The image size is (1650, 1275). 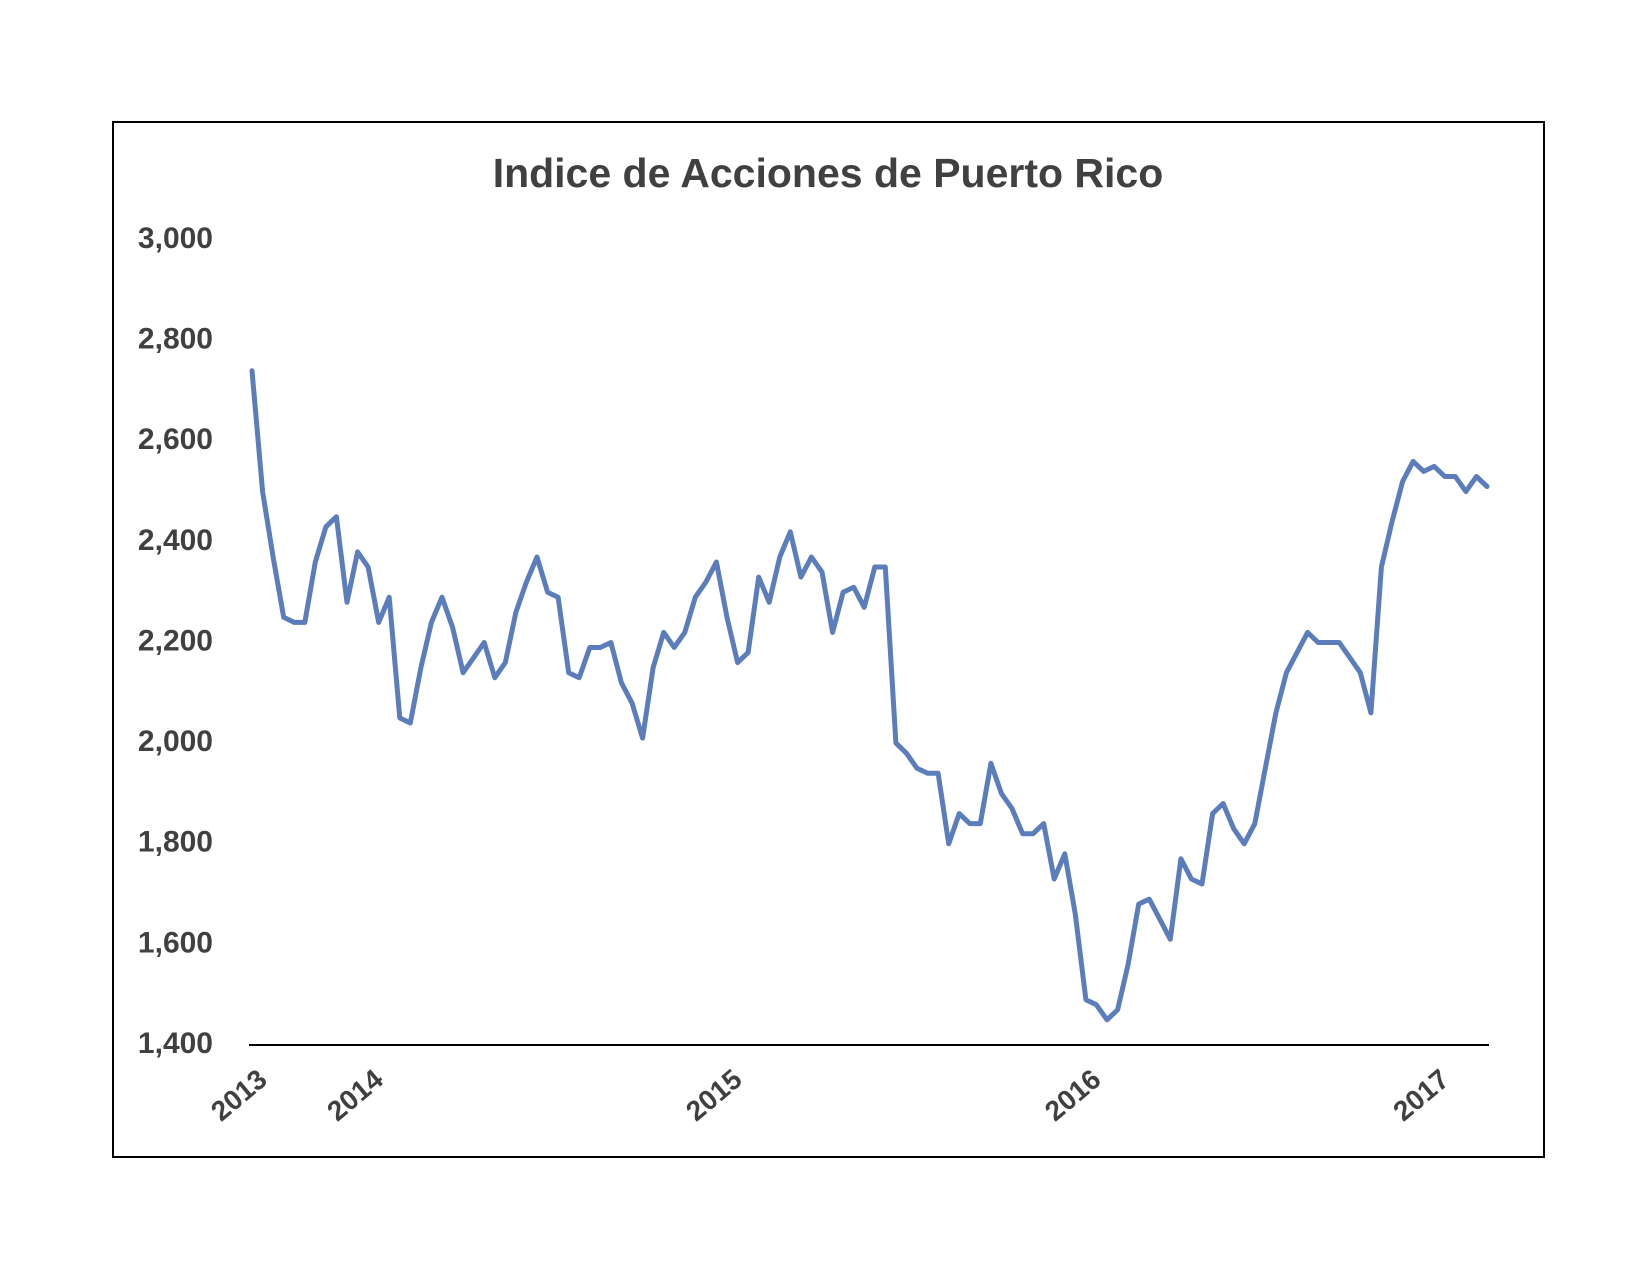 I want to click on y-tick-label: 1,600, so click(x=175, y=942).